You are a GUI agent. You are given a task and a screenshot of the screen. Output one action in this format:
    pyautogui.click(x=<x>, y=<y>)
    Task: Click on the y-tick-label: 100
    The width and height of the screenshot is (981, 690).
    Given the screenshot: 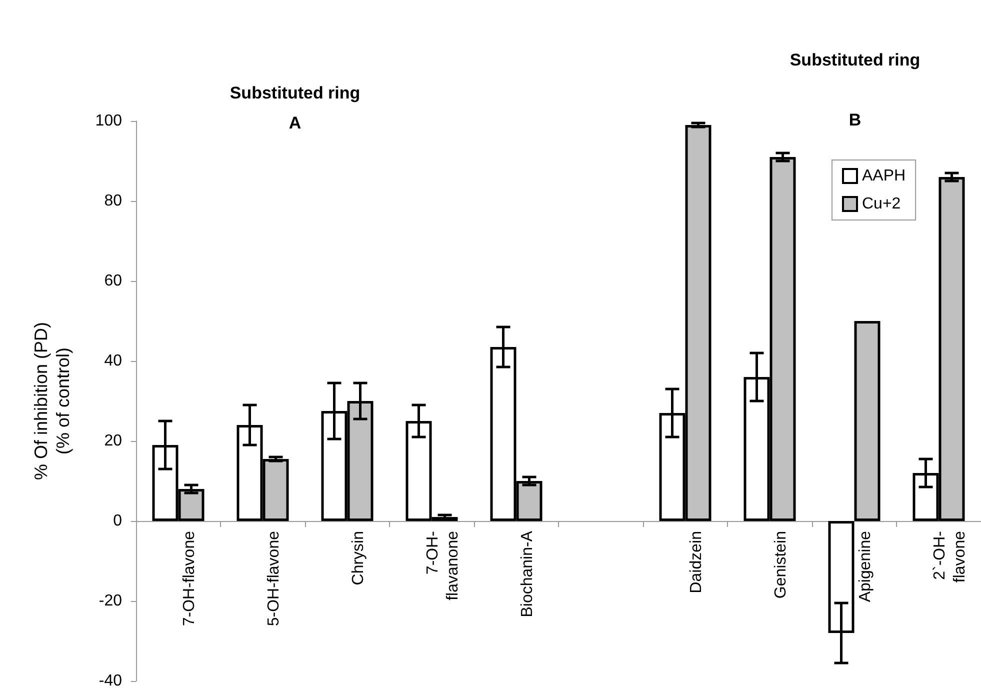 What is the action you would take?
    pyautogui.click(x=108, y=121)
    